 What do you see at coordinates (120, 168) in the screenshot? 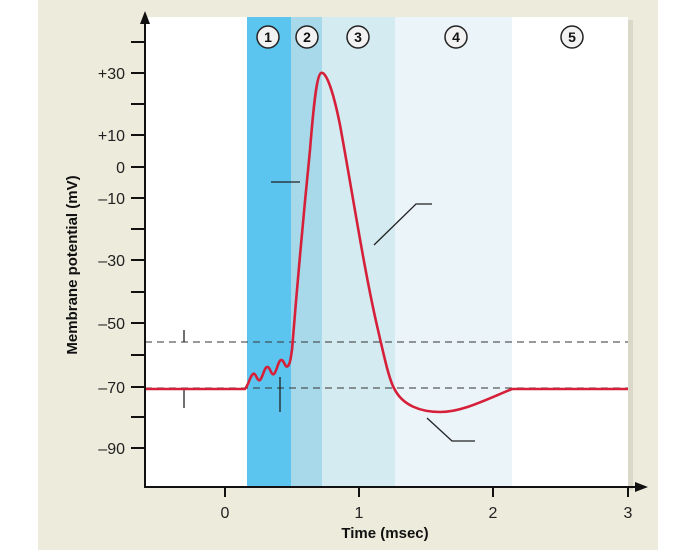
I see `y-tick-label: 0` at bounding box center [120, 168].